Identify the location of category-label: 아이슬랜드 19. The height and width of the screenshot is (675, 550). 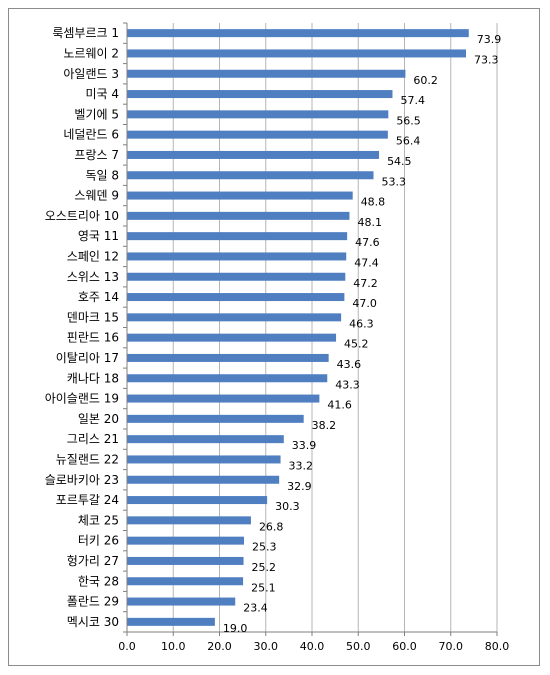
(82, 399).